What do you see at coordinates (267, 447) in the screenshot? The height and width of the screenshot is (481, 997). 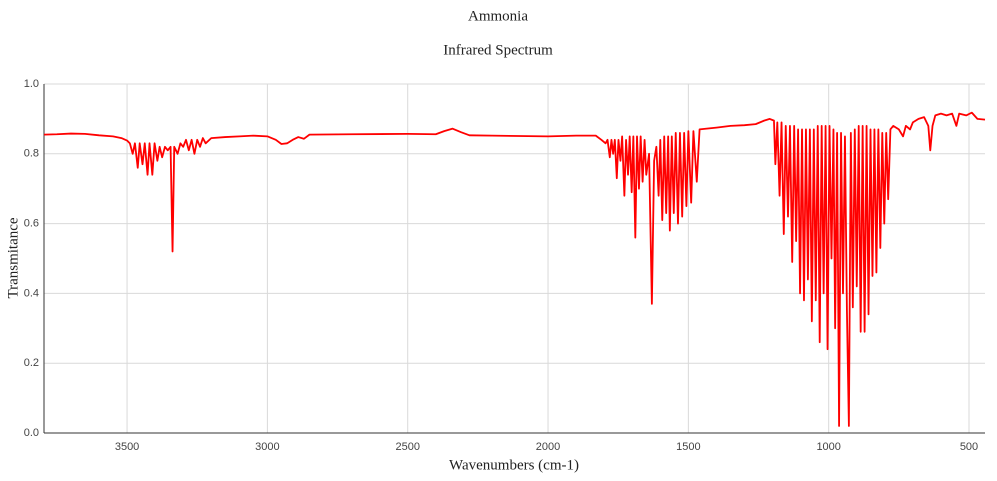 I see `x-tick-label: 3000` at bounding box center [267, 447].